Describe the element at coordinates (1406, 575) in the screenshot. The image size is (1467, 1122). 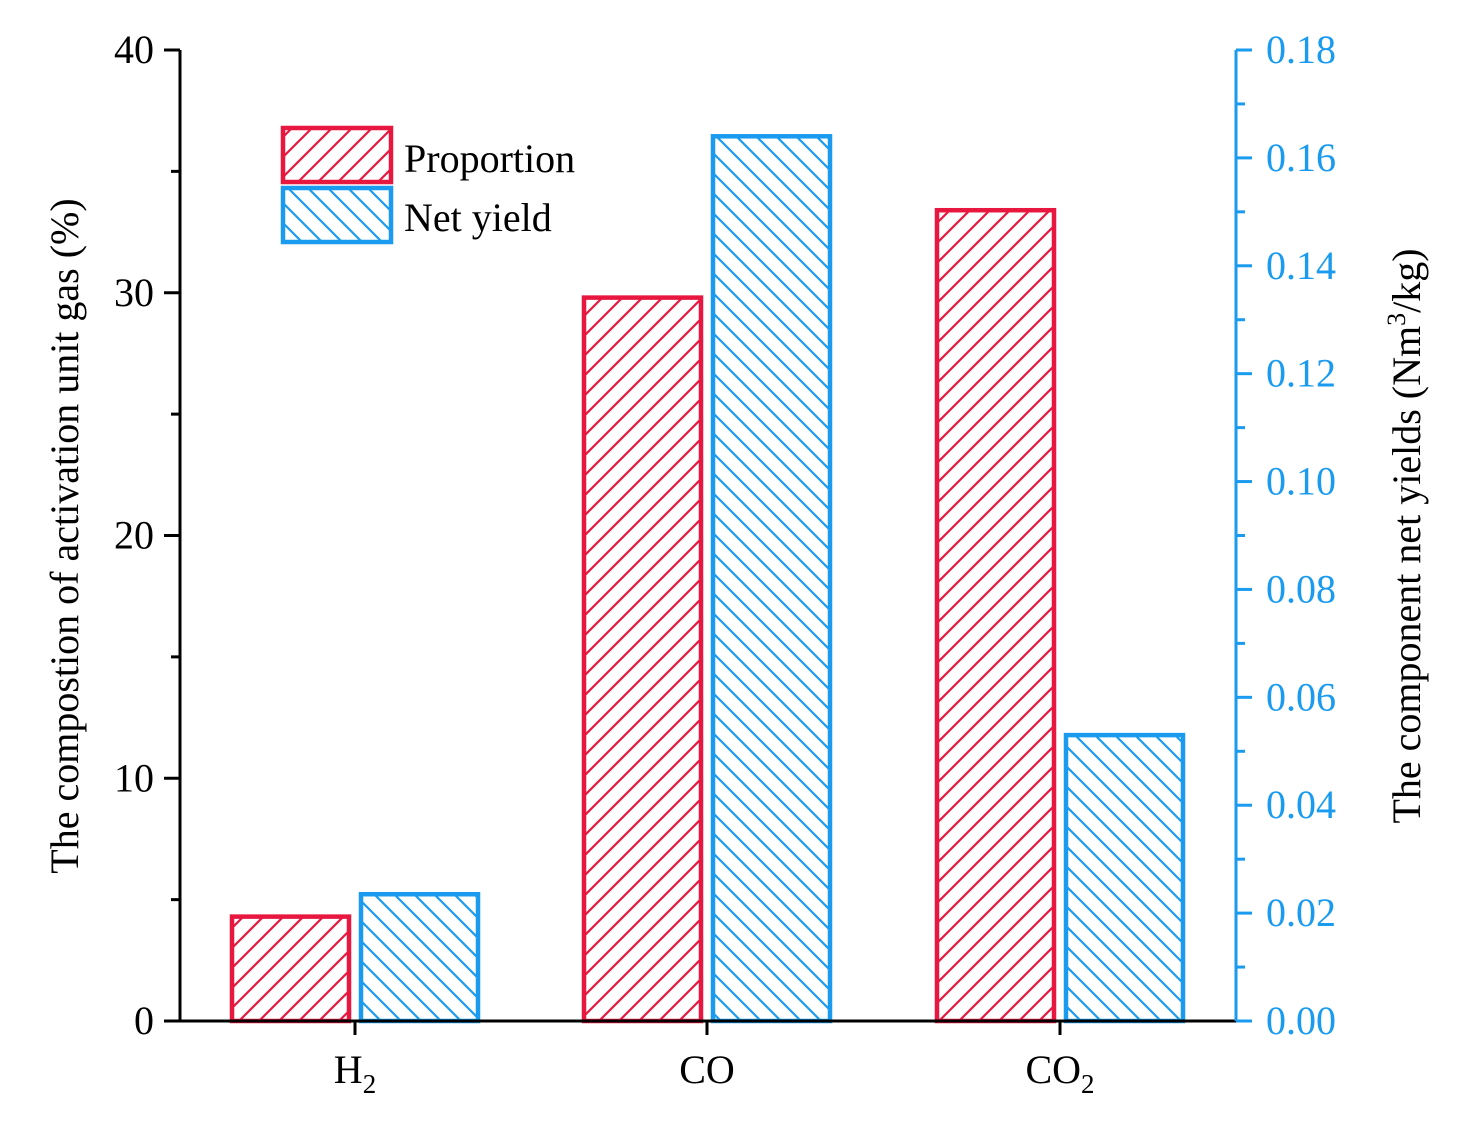
I see `right-axis-title-prefix: The component net yields (Nm` at that location.